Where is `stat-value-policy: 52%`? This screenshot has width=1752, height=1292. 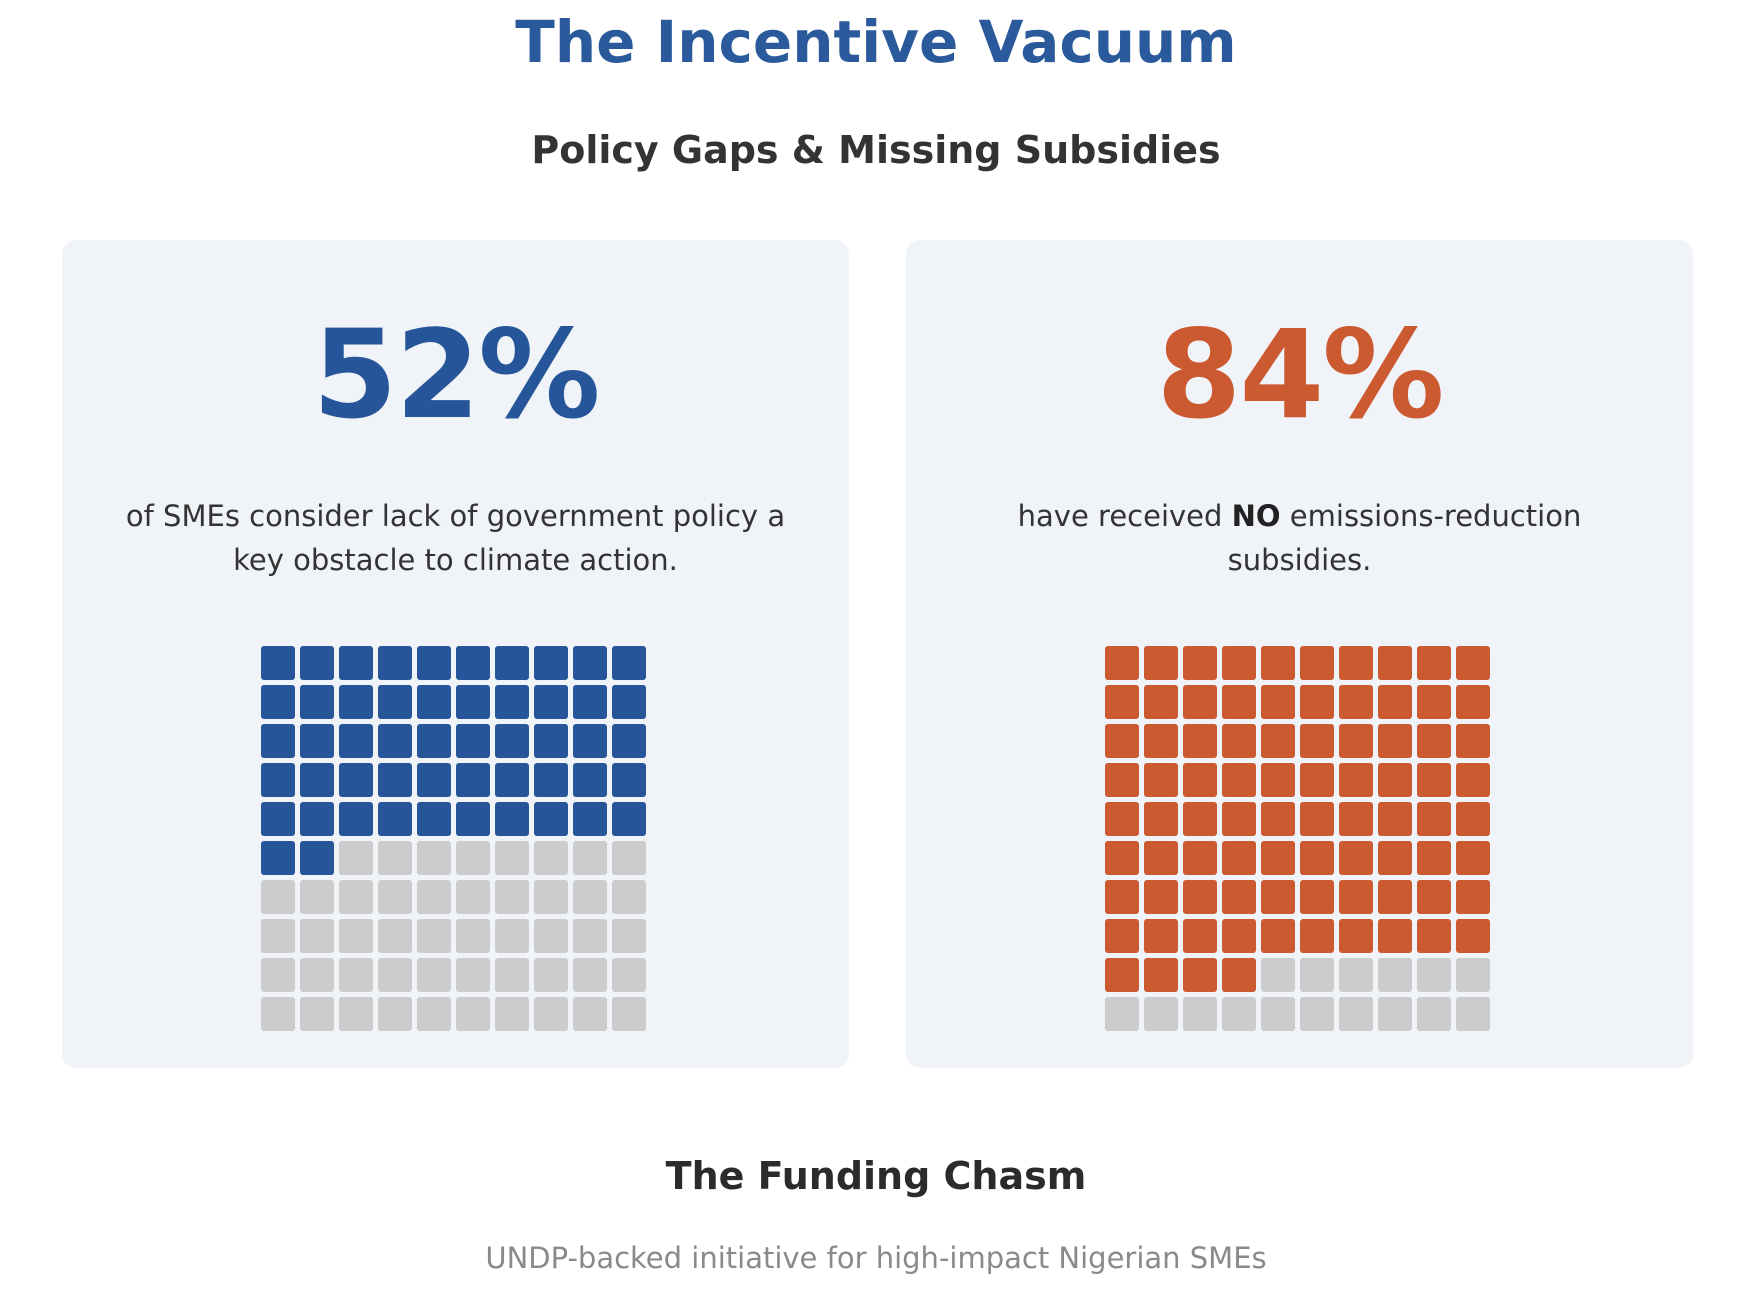
stat-value-policy: 52% is located at coordinates (456, 375).